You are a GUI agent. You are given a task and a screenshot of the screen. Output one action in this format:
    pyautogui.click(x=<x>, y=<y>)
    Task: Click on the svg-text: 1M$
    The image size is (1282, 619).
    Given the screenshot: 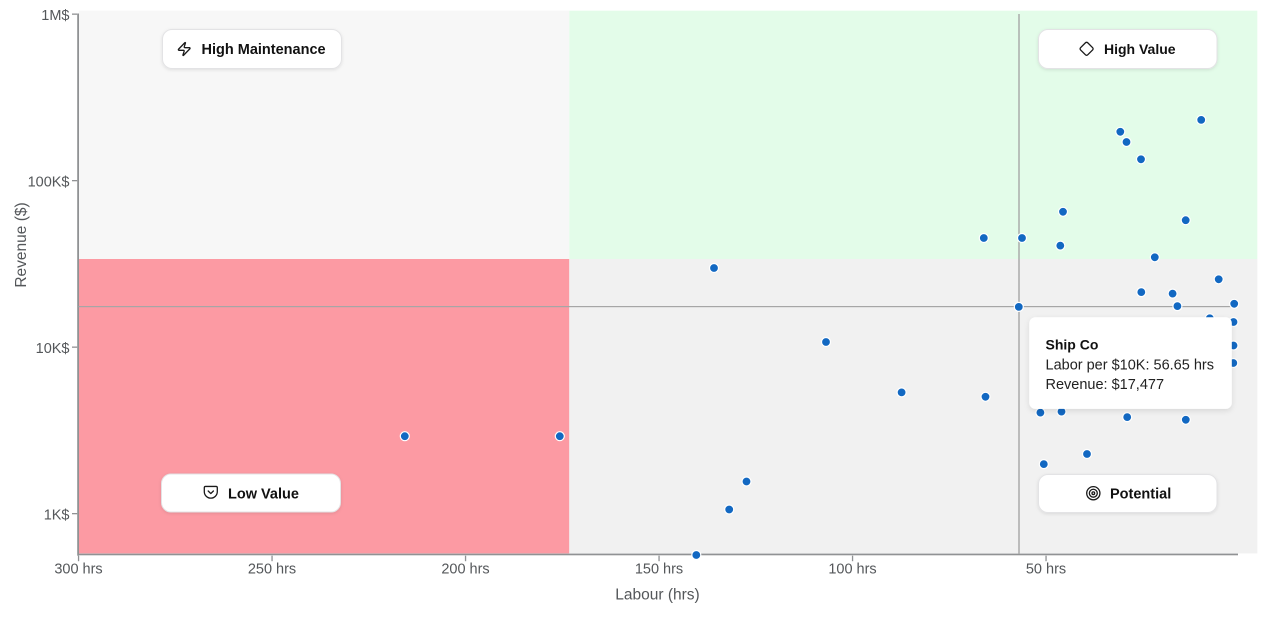 What is the action you would take?
    pyautogui.click(x=55, y=16)
    